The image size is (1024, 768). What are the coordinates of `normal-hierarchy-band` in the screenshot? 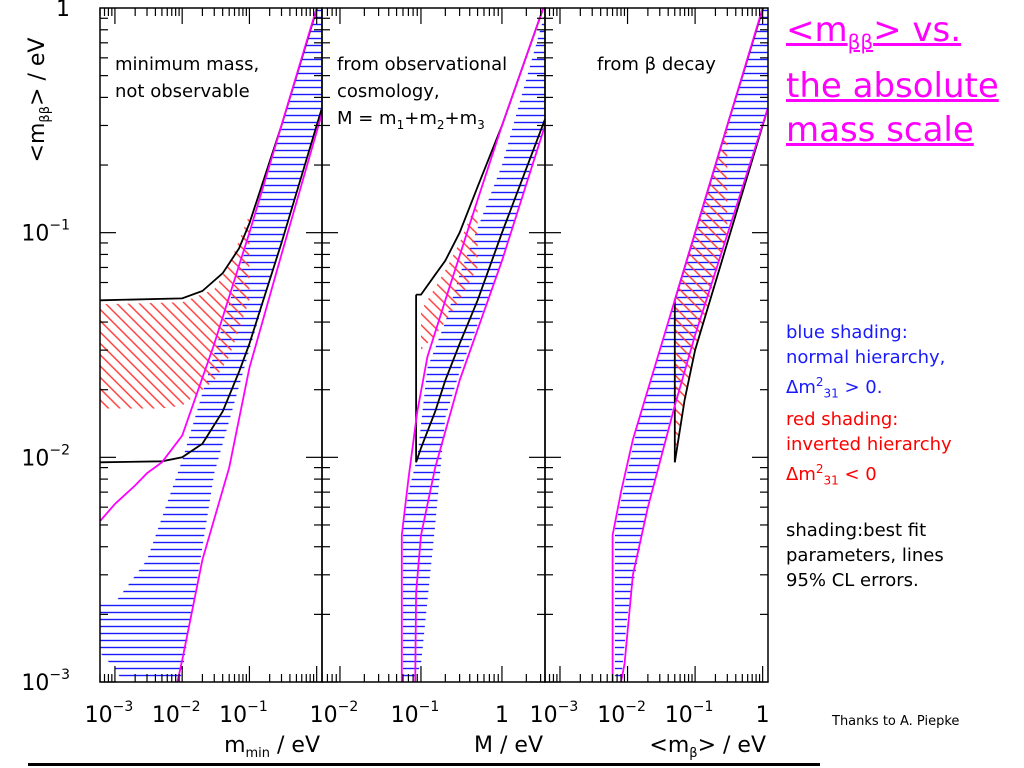 It's located at (474, 347).